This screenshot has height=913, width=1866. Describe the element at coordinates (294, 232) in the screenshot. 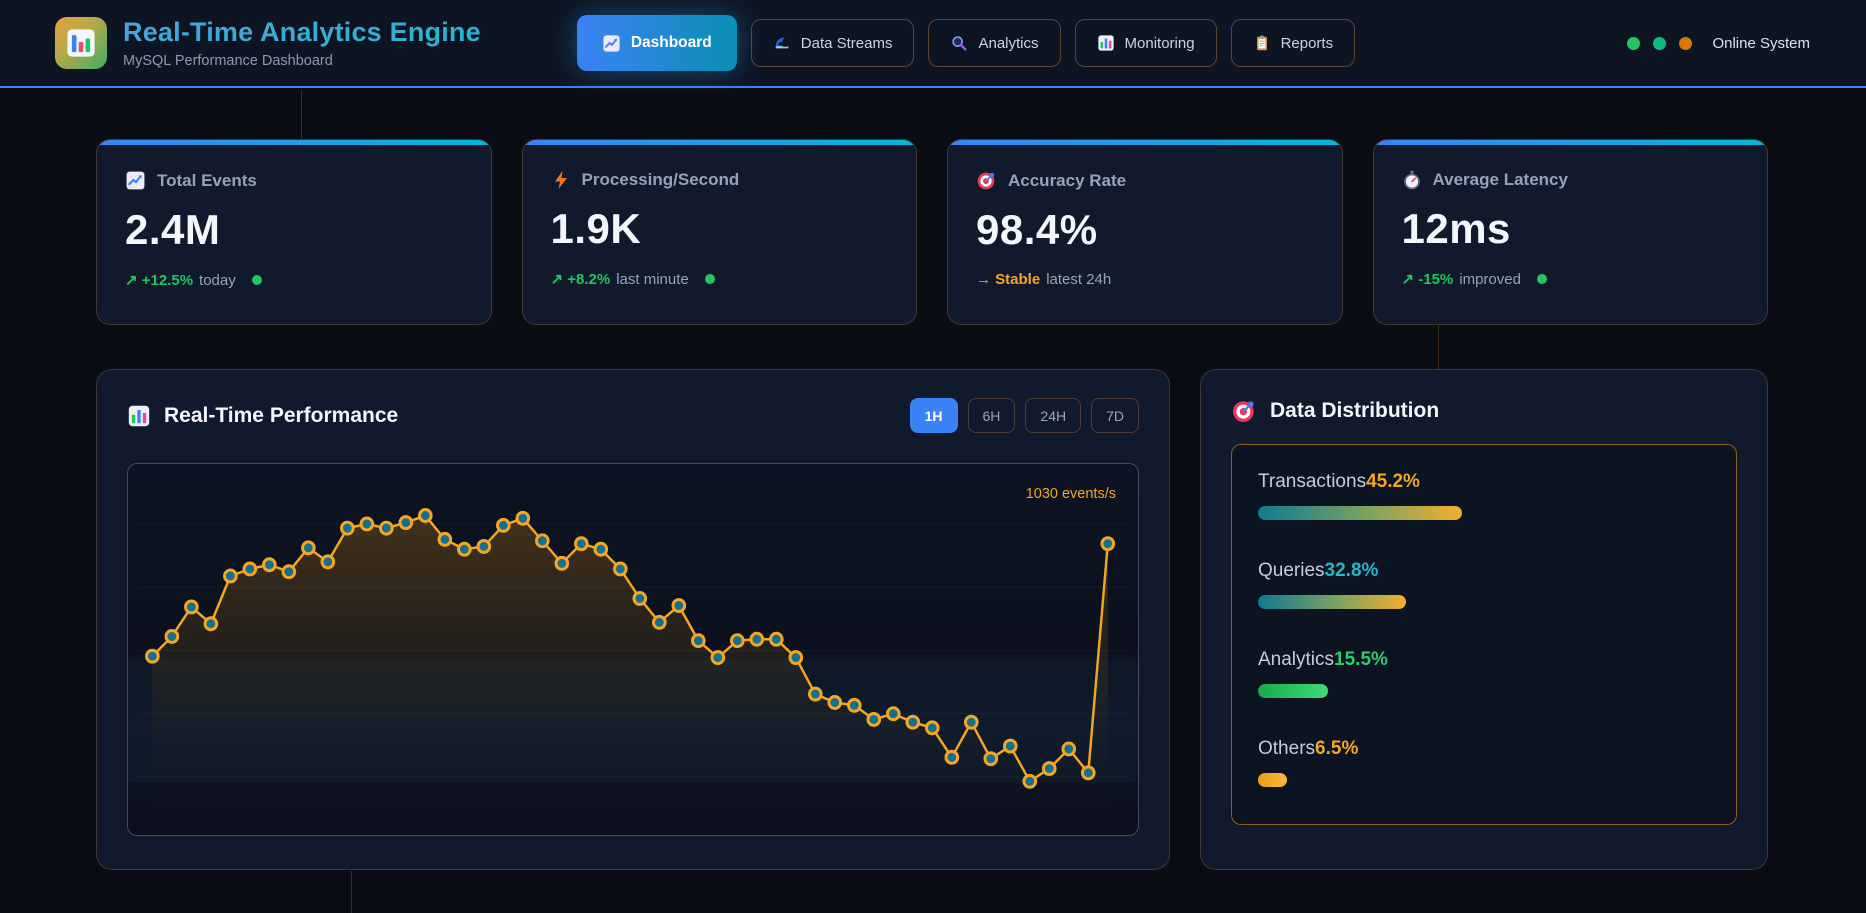

I see `stat-card-total-events: Total Events 2.4M ↗ +12.5% today` at that location.